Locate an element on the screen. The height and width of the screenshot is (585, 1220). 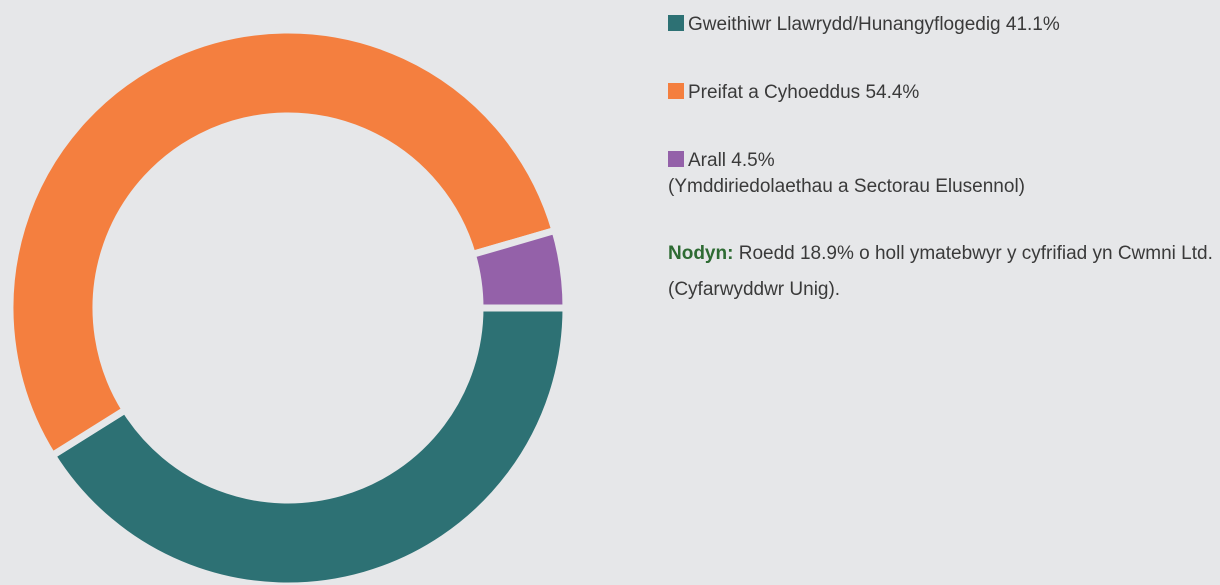
legend-item: Gweithiwr Llawrydd/Hunangyflogedig 41.1% is located at coordinates (940, 25).